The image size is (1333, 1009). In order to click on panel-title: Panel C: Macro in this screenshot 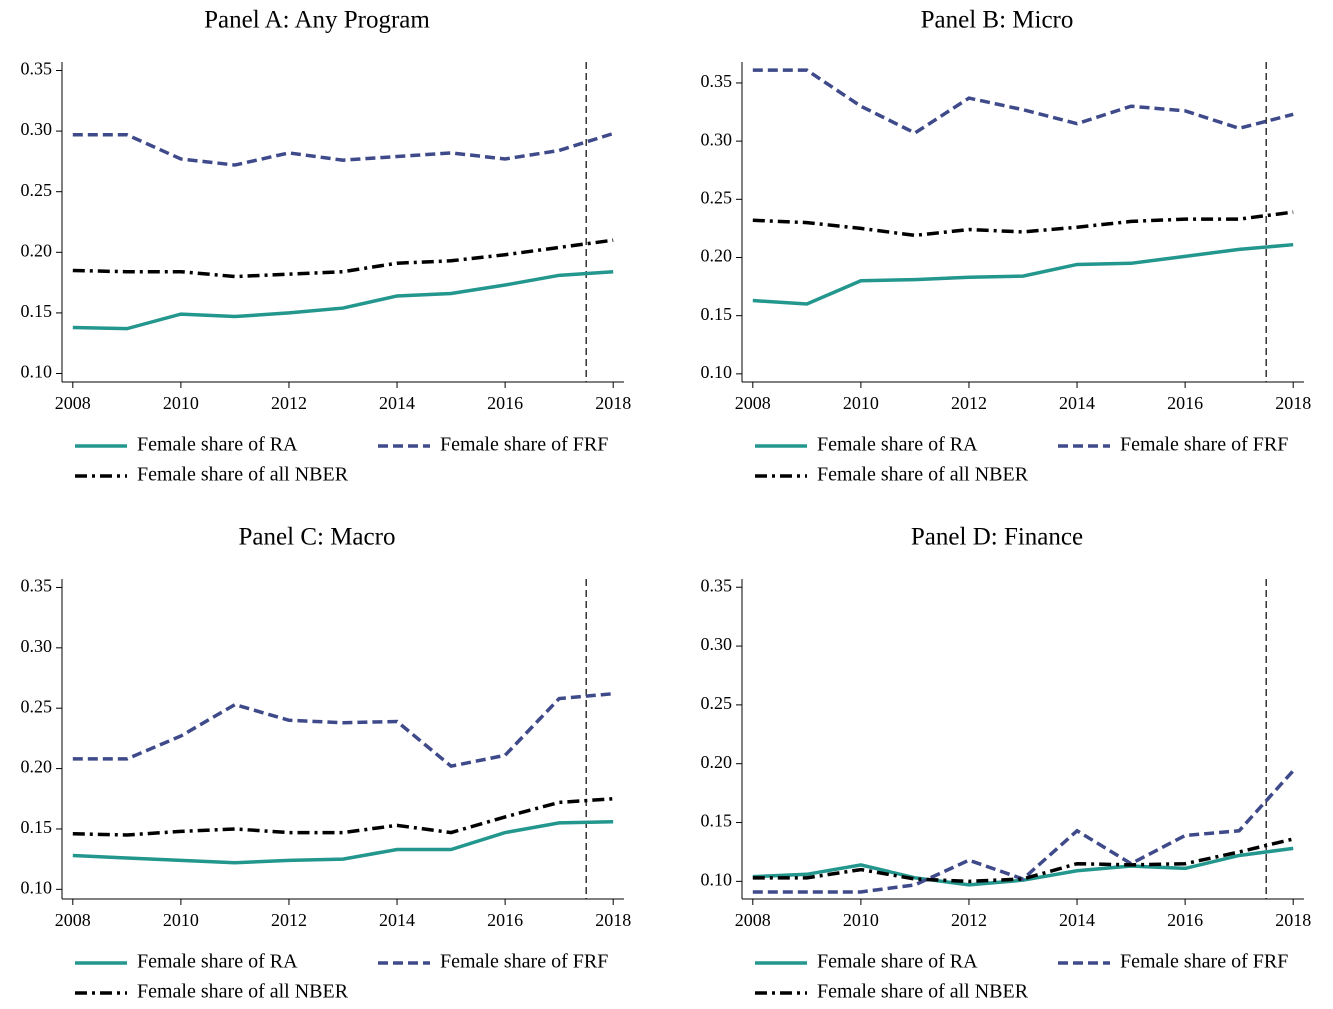, I will do `click(317, 537)`.